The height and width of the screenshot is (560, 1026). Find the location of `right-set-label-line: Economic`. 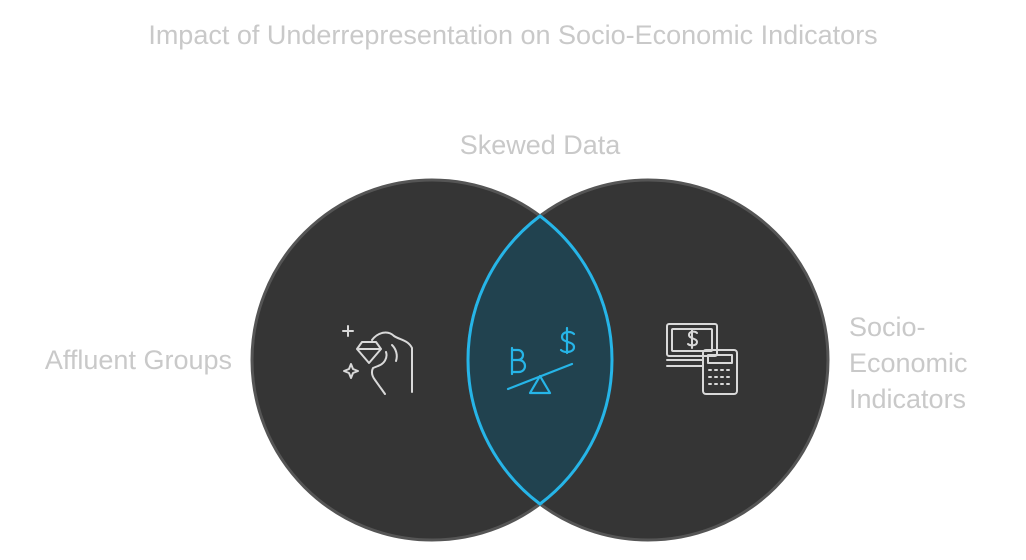

right-set-label-line: Economic is located at coordinates (908, 363).